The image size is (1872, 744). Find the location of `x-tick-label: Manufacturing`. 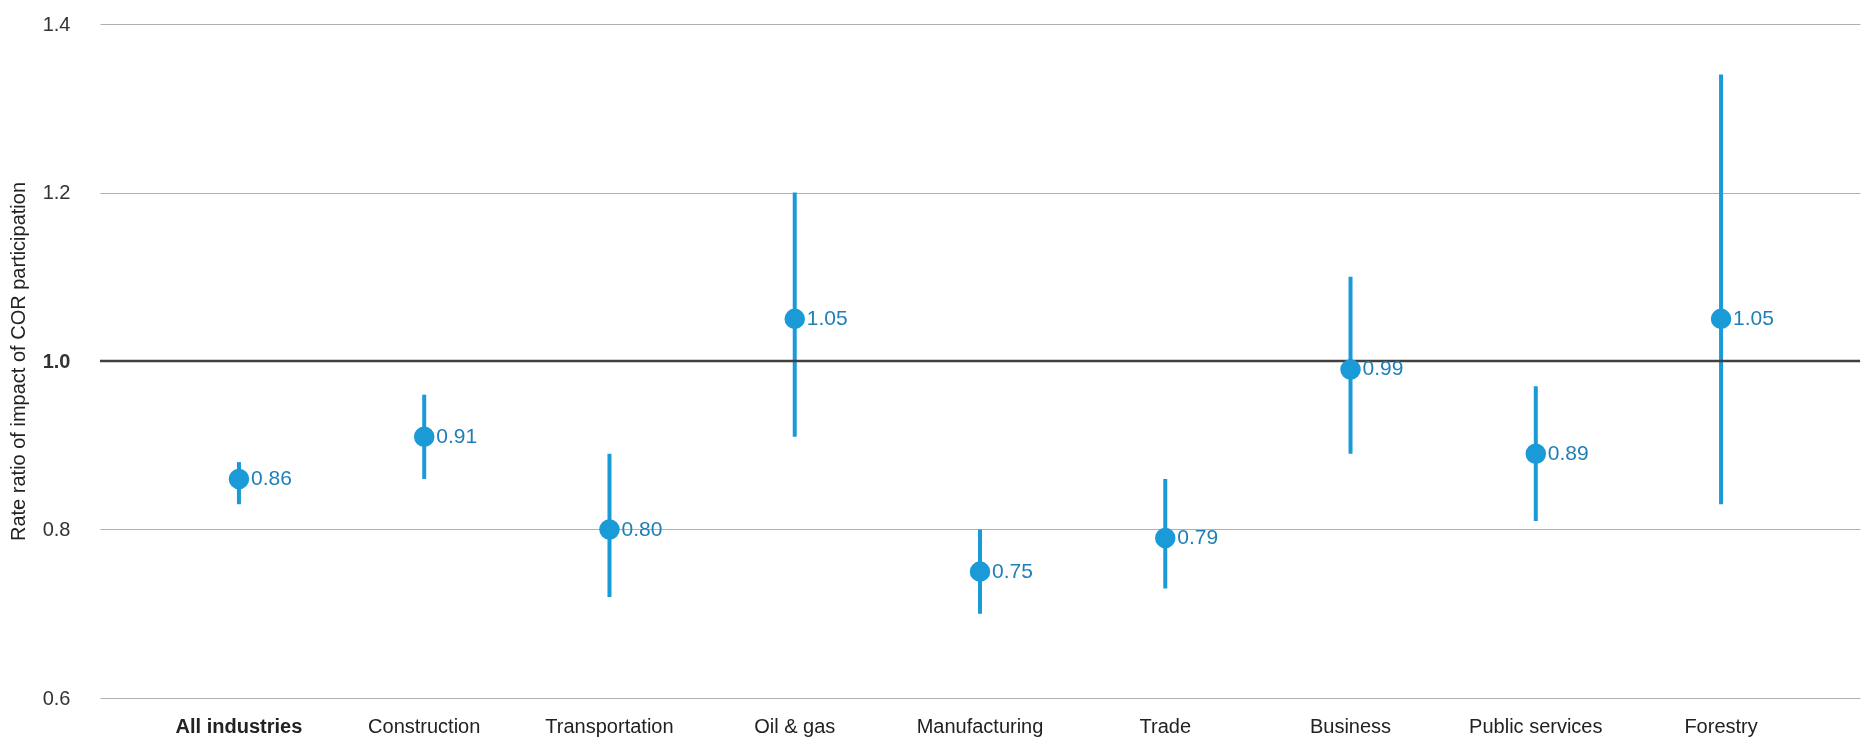

x-tick-label: Manufacturing is located at coordinates (980, 725).